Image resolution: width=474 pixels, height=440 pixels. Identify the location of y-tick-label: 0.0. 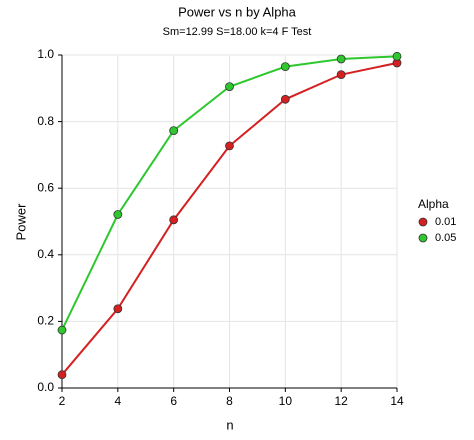
(45, 387).